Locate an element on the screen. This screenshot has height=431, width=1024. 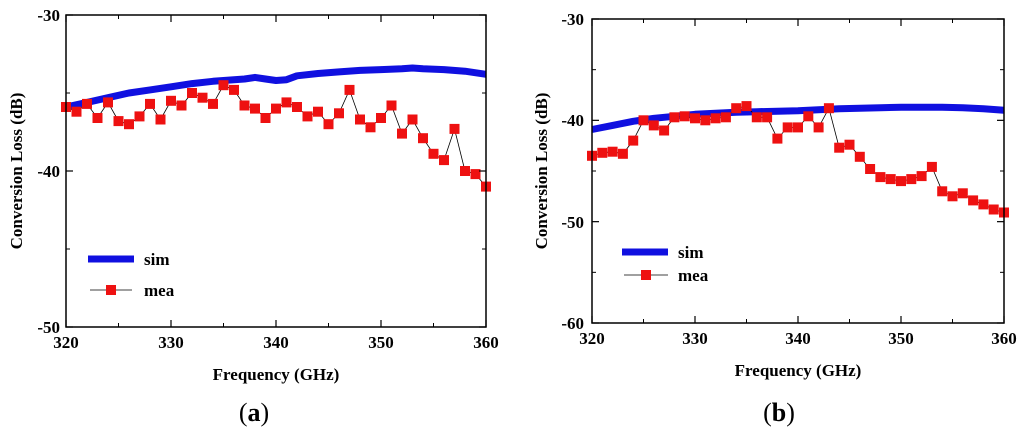
panel-letter-a: a is located at coordinates (254, 412).